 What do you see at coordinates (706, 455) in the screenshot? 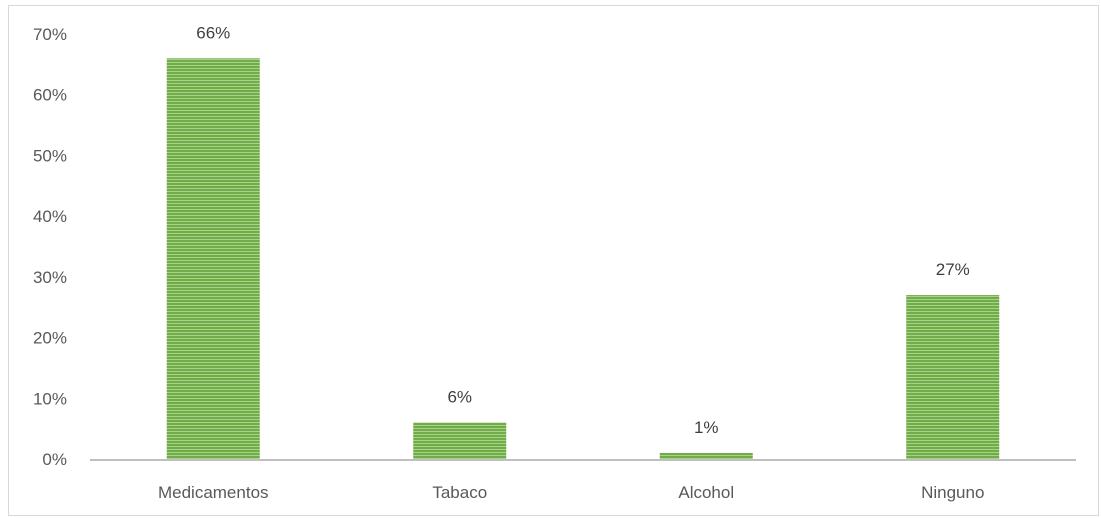
I see `bar-alcohol` at bounding box center [706, 455].